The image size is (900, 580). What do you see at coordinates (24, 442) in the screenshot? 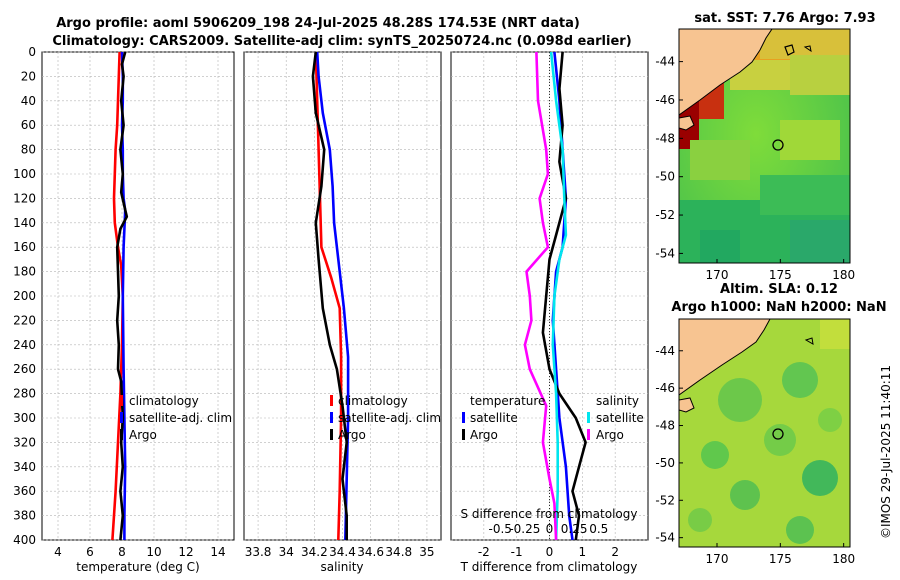
I see `y-tick-label: 320` at bounding box center [24, 442].